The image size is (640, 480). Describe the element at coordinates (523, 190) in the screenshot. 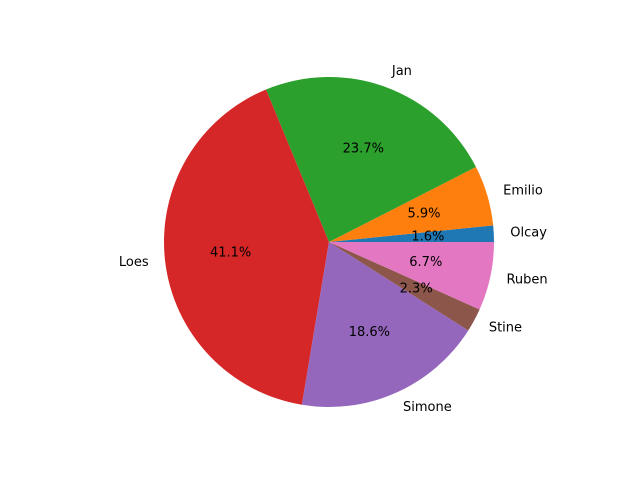

I see `slice-label-emilio: Emilio` at that location.